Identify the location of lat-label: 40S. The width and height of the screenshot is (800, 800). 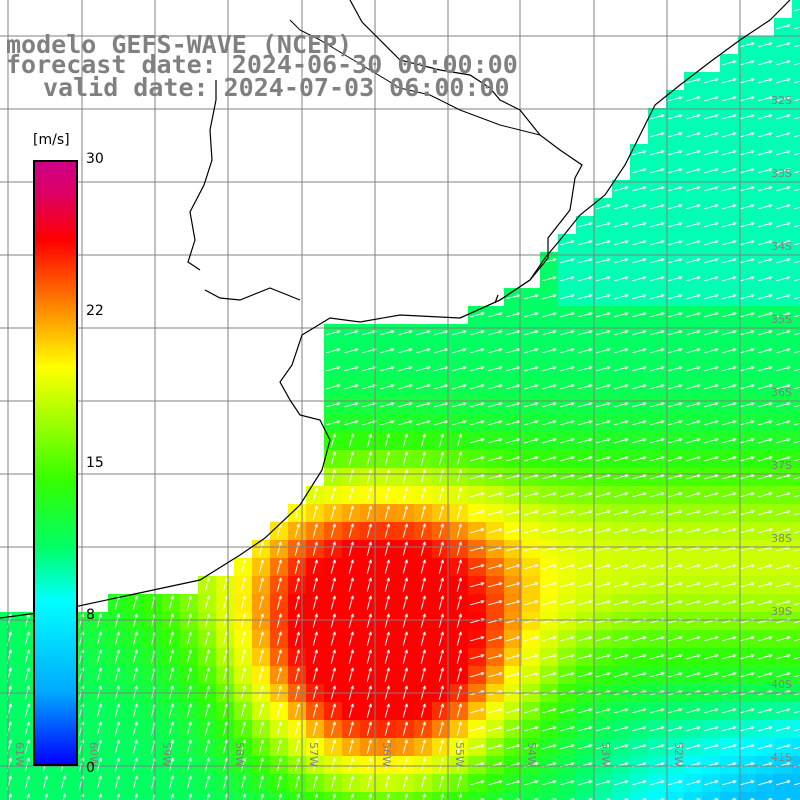
(781, 684).